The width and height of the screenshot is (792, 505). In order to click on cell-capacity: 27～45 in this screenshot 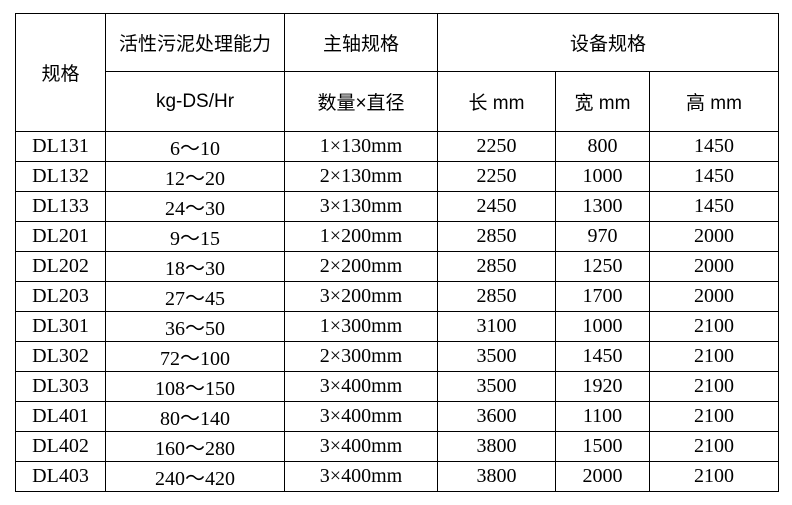, I will do `click(195, 296)`.